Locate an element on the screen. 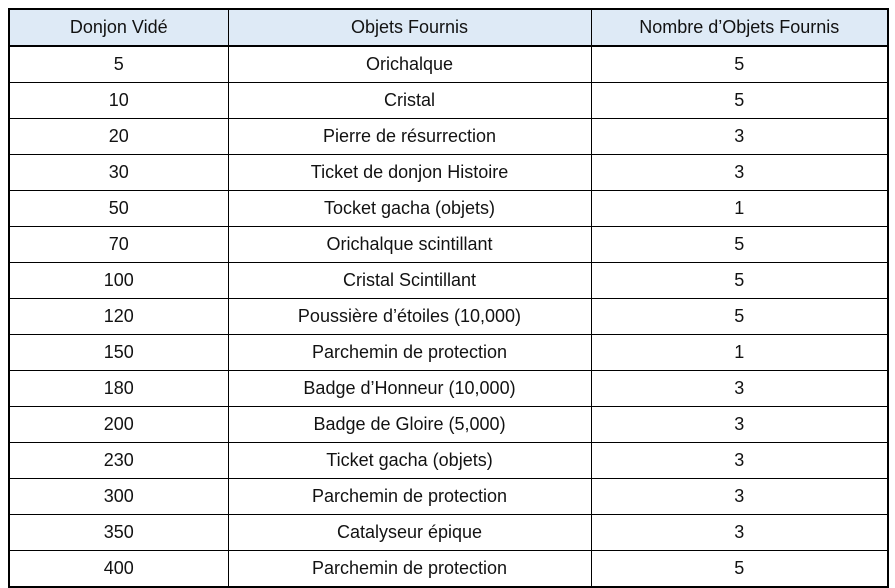  item-name-cell: Pierre de résurrection is located at coordinates (409, 136).